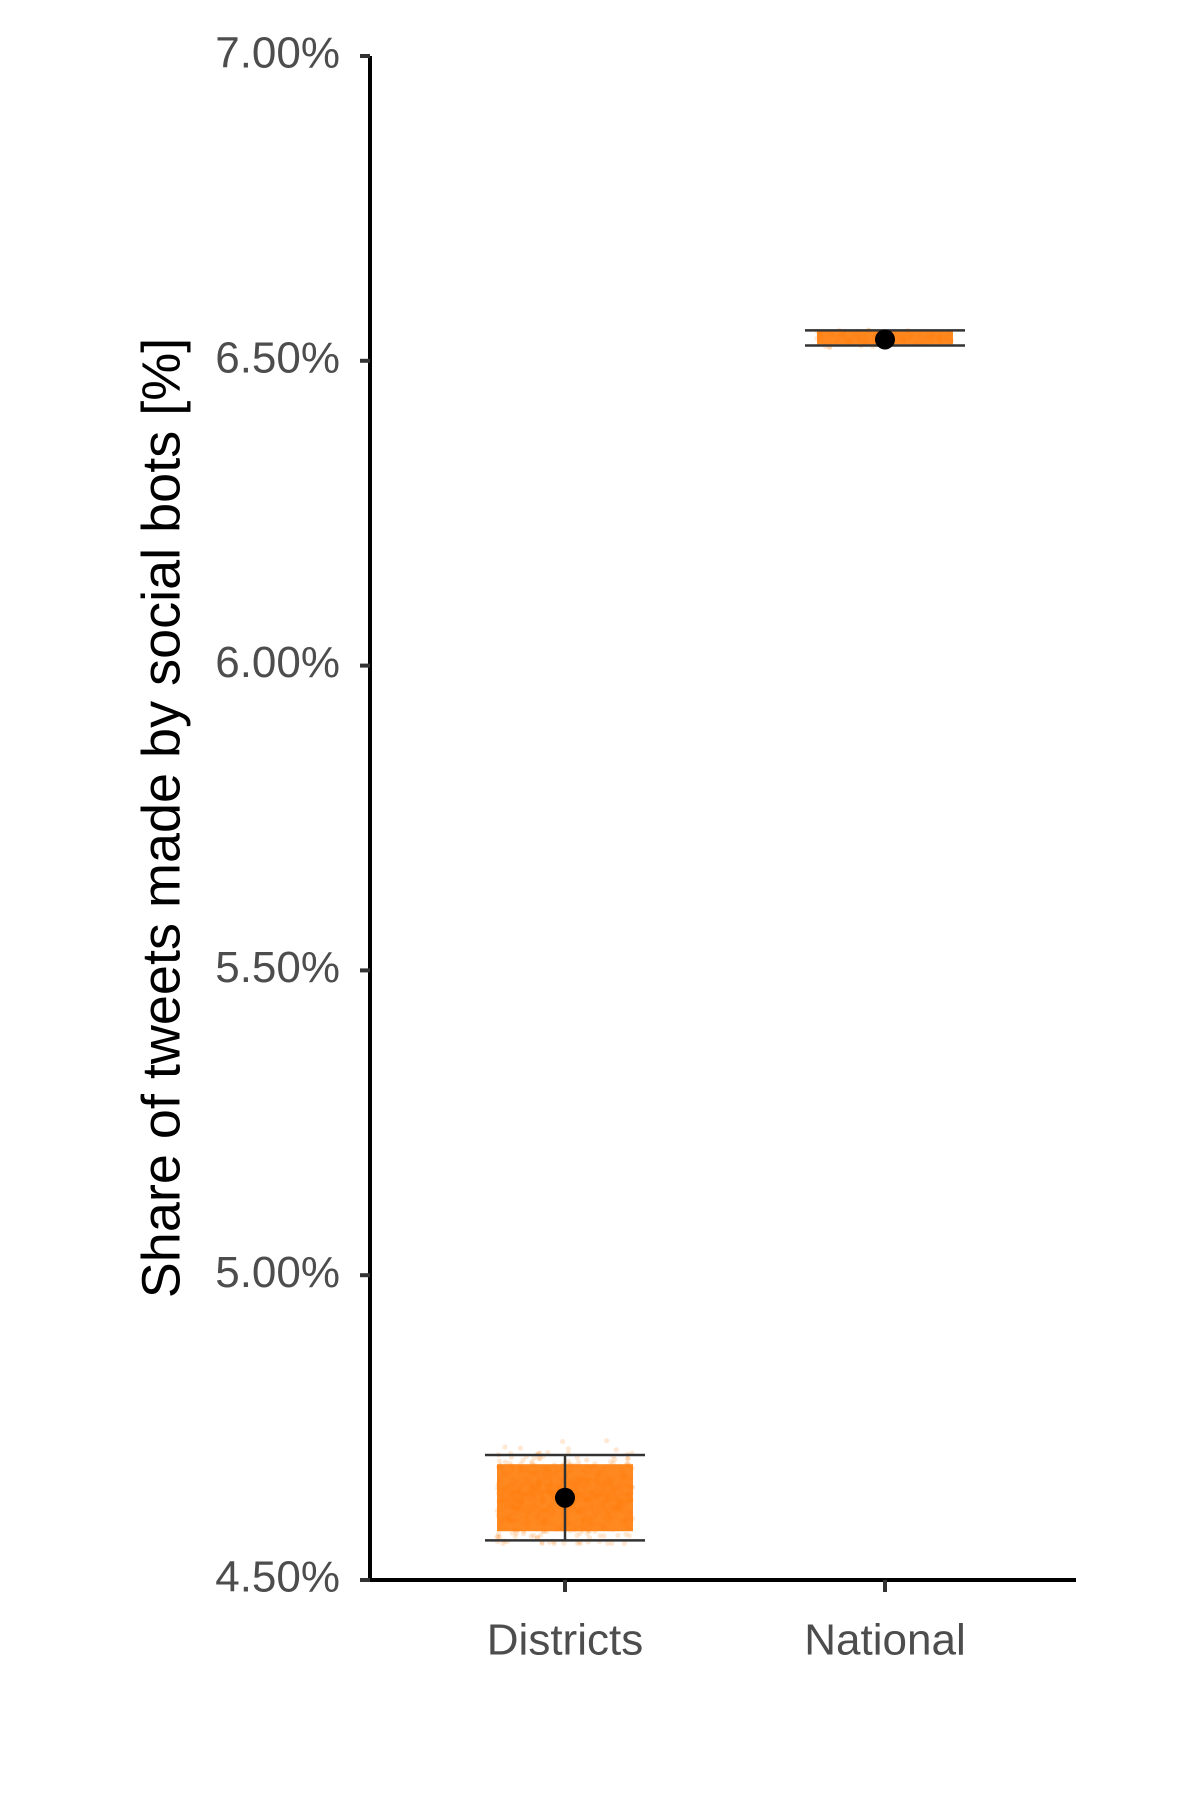 This screenshot has height=1800, width=1200. What do you see at coordinates (277, 357) in the screenshot?
I see `y-tick-label: 6.50%` at bounding box center [277, 357].